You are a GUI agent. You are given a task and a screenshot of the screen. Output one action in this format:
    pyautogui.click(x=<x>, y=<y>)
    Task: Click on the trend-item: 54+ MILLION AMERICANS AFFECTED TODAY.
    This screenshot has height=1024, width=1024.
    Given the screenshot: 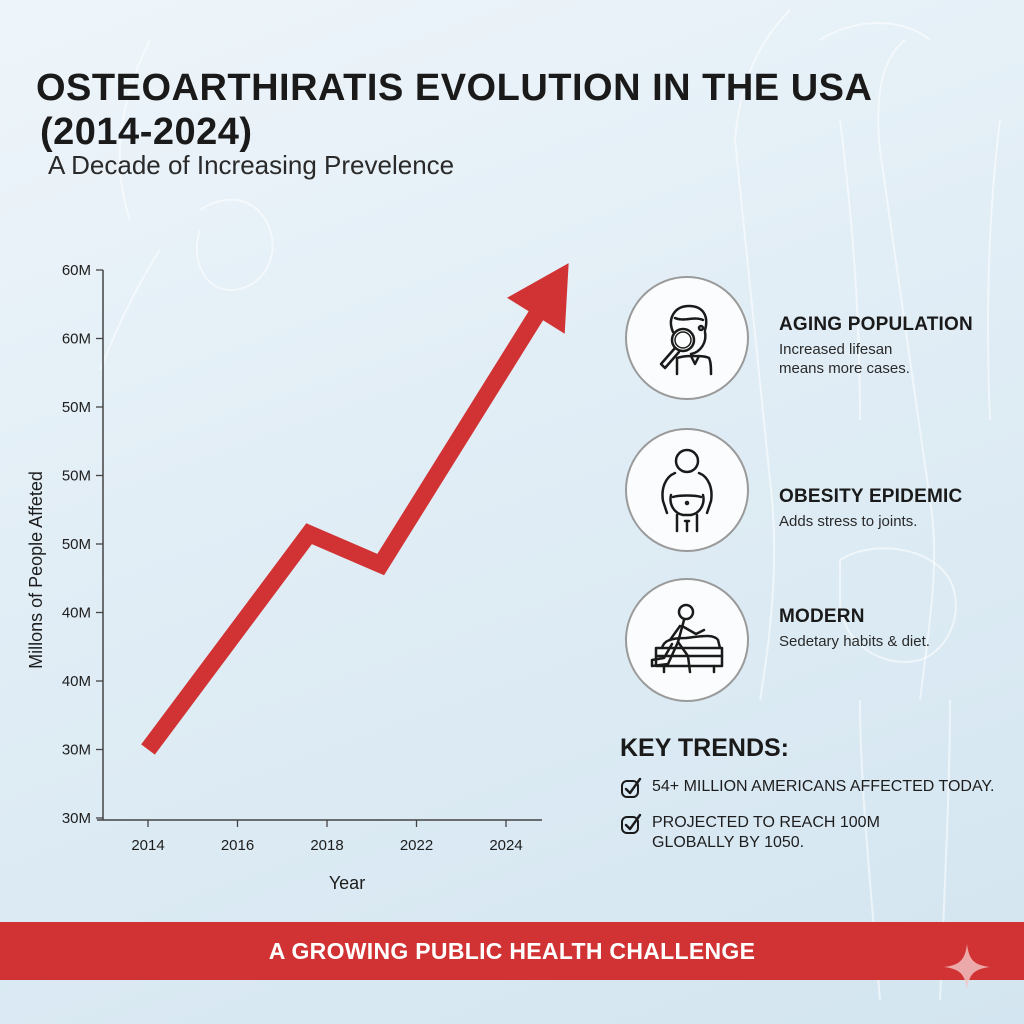 What is the action you would take?
    pyautogui.click(x=820, y=788)
    